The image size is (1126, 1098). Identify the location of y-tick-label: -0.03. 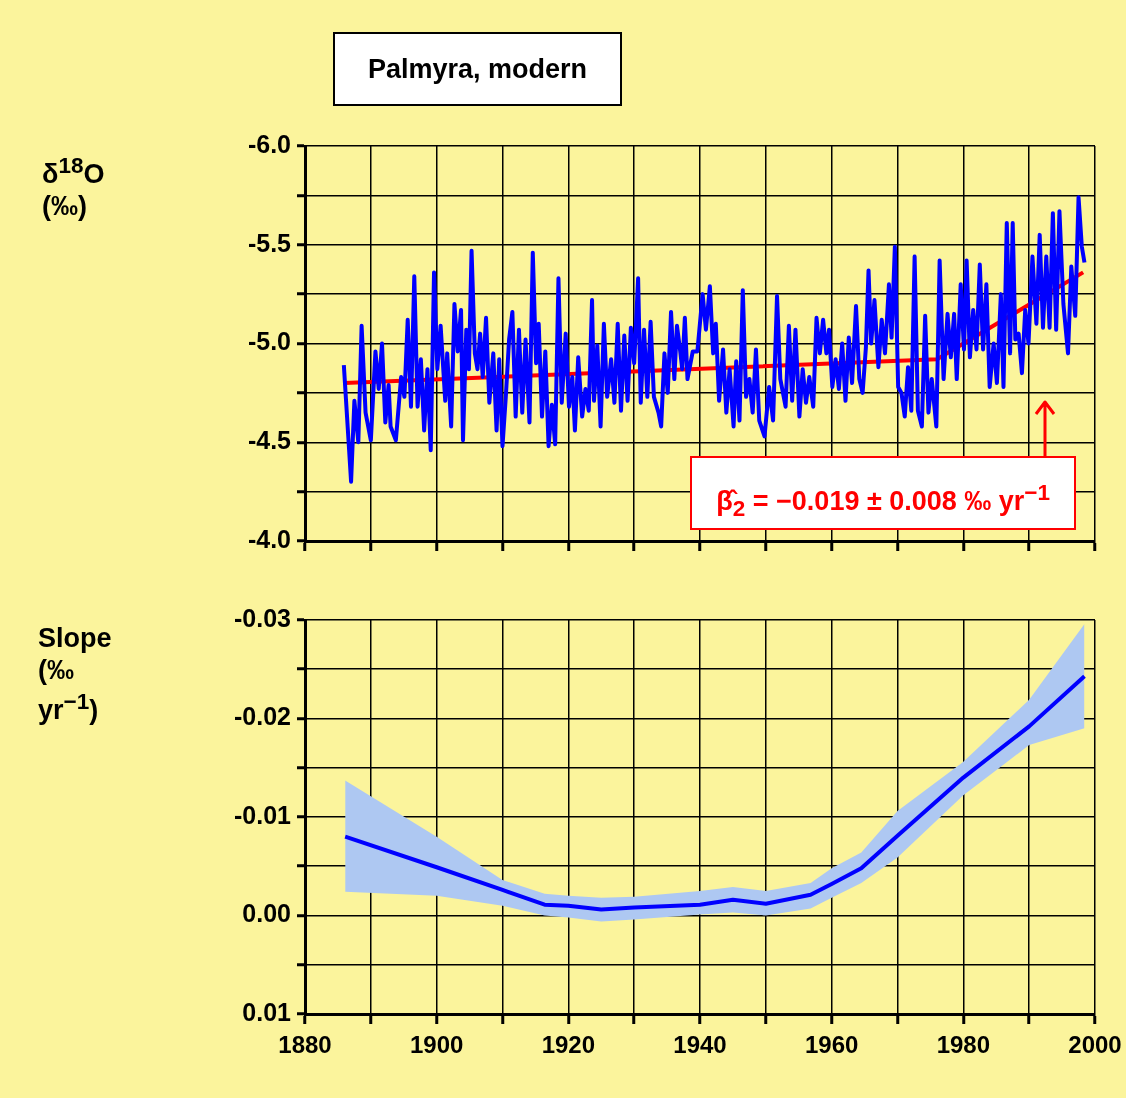
(262, 617).